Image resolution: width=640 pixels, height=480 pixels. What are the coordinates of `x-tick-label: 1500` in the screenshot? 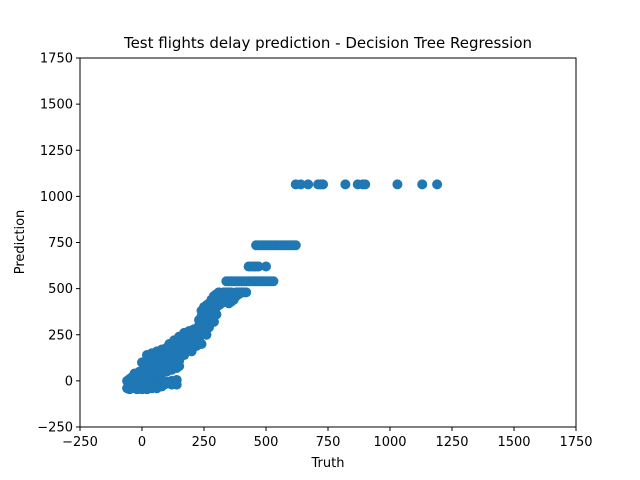 It's located at (513, 442).